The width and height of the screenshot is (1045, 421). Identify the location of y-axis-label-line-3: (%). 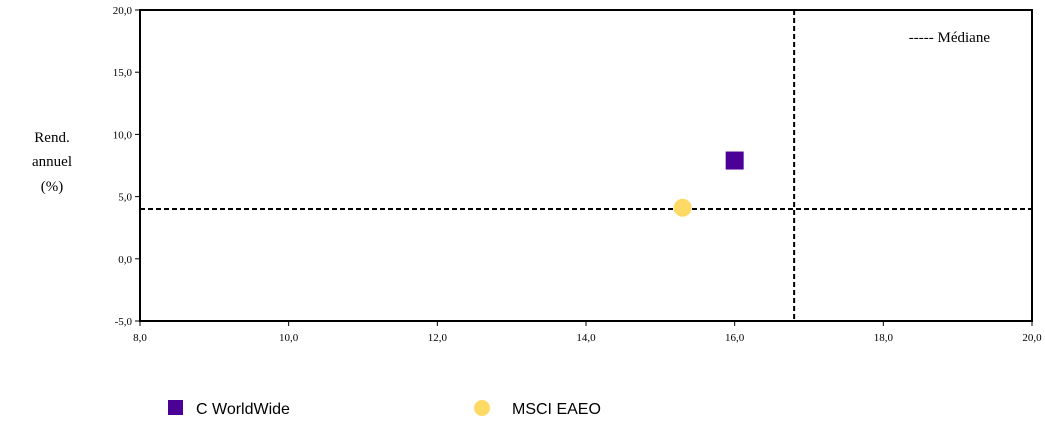
(52, 187).